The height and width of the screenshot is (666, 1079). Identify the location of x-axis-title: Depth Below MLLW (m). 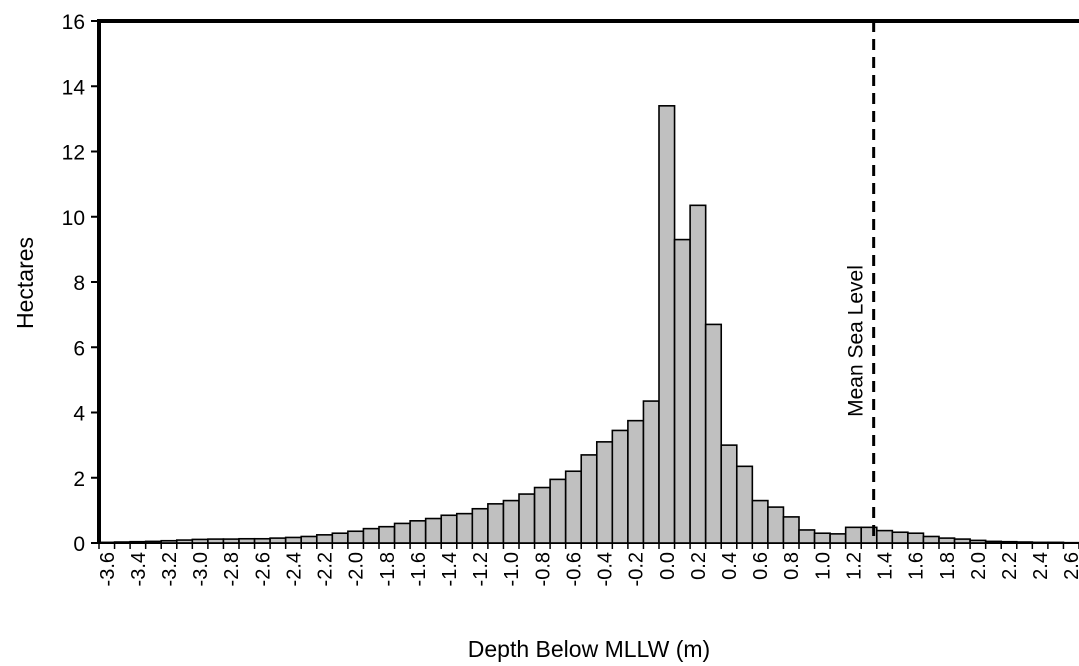
(589, 649).